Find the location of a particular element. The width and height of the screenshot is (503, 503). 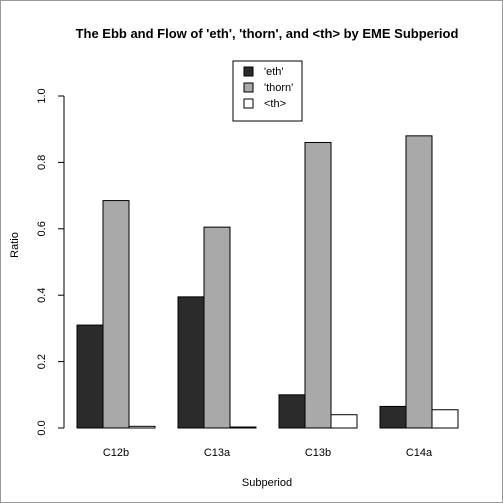

y-tick-label: 0.8 is located at coordinates (42, 162).